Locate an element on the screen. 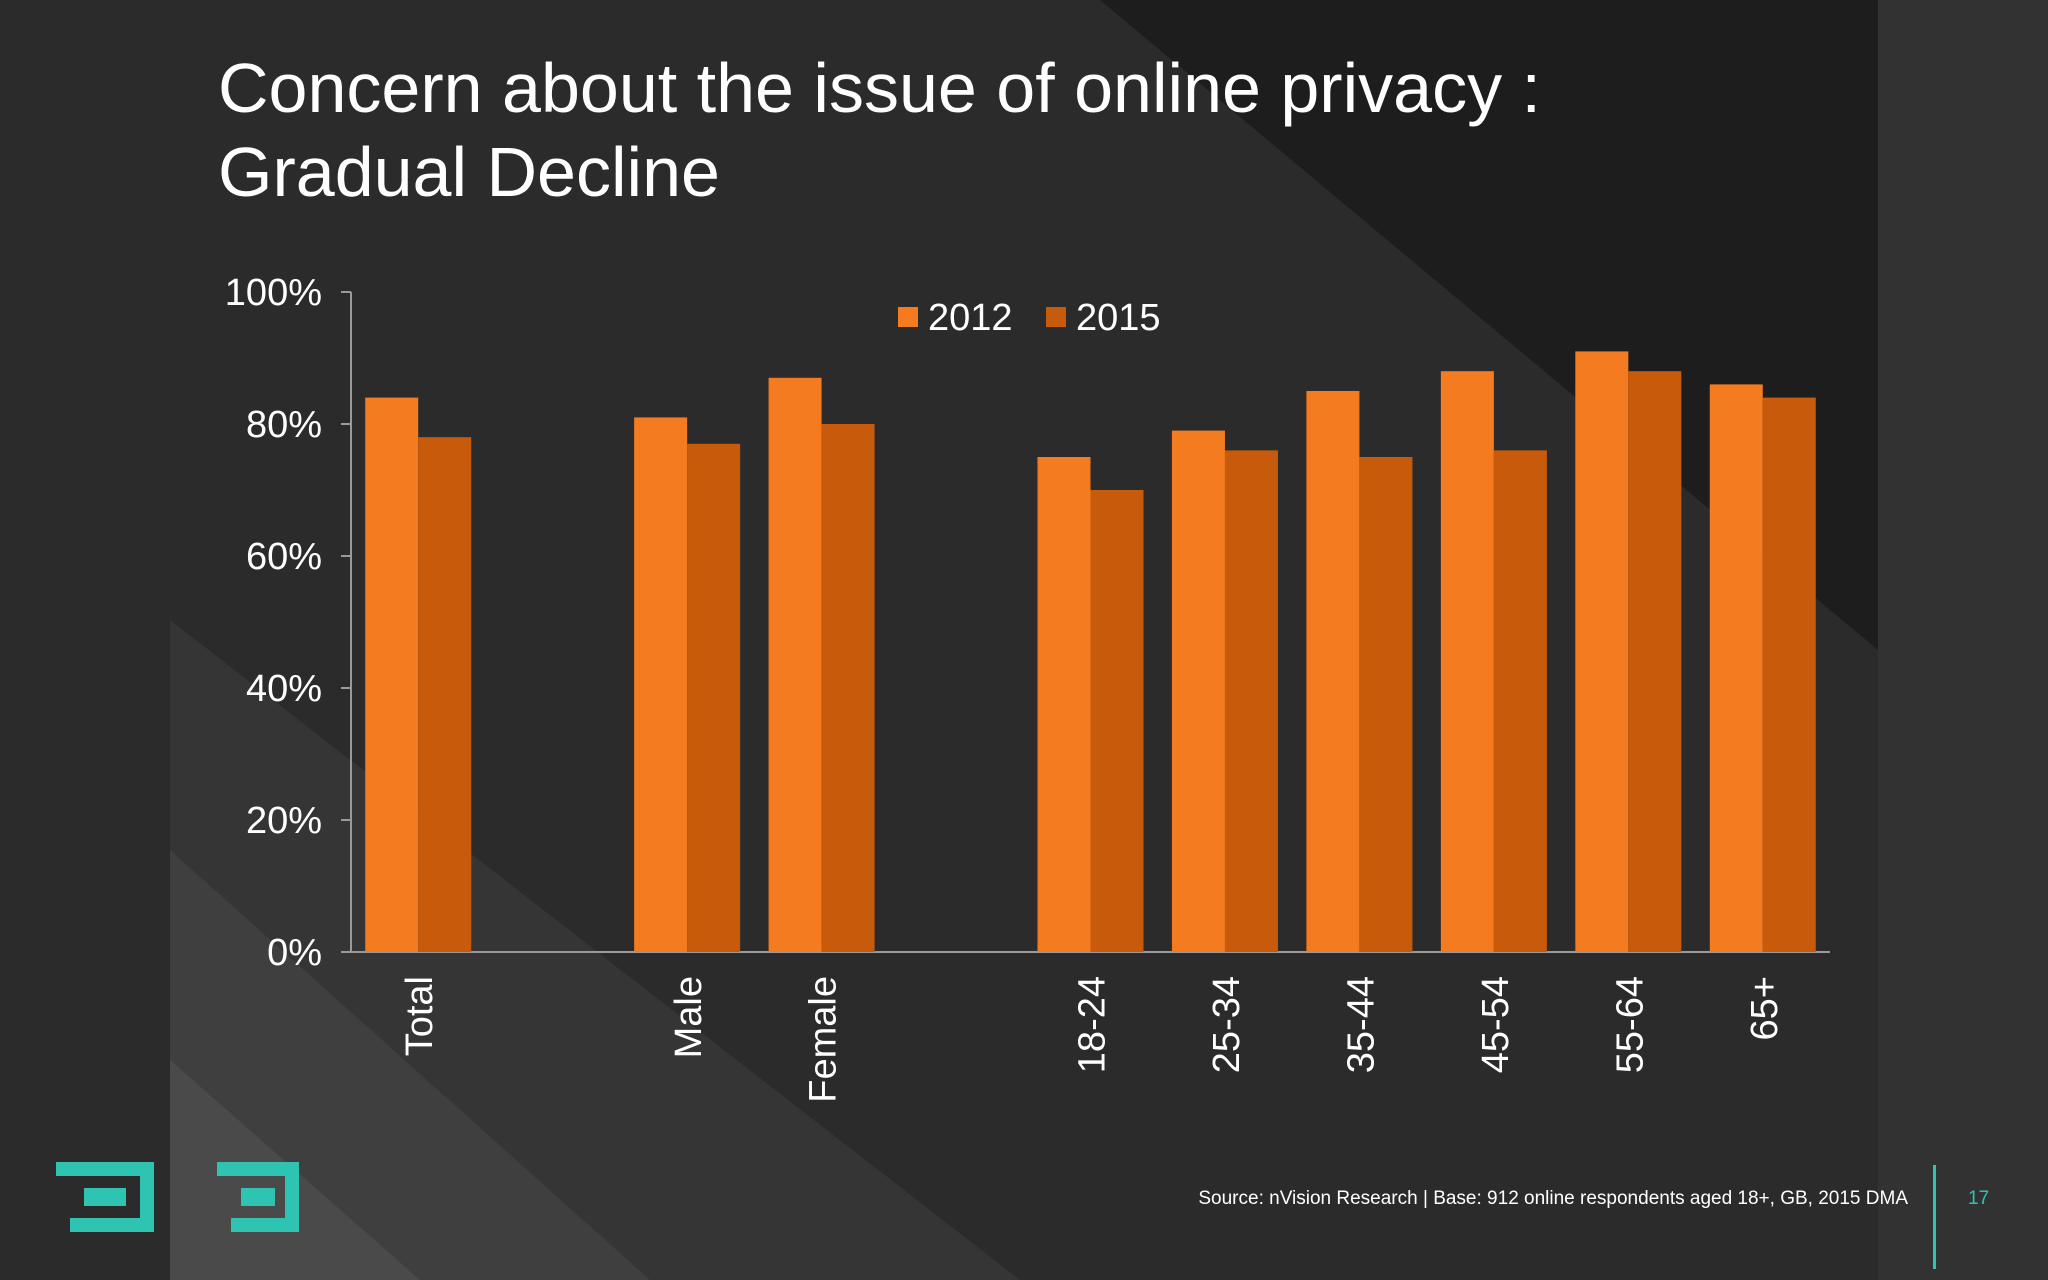  bar-2012-Male is located at coordinates (661, 684).